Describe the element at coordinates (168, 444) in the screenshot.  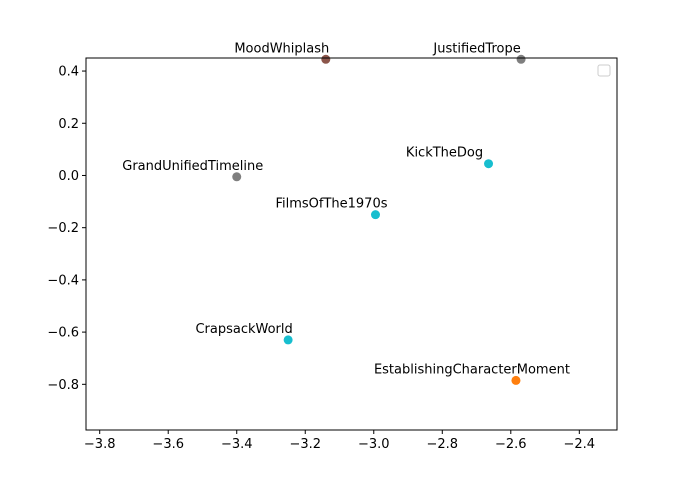
I see `x-tick-label: −3.6` at that location.